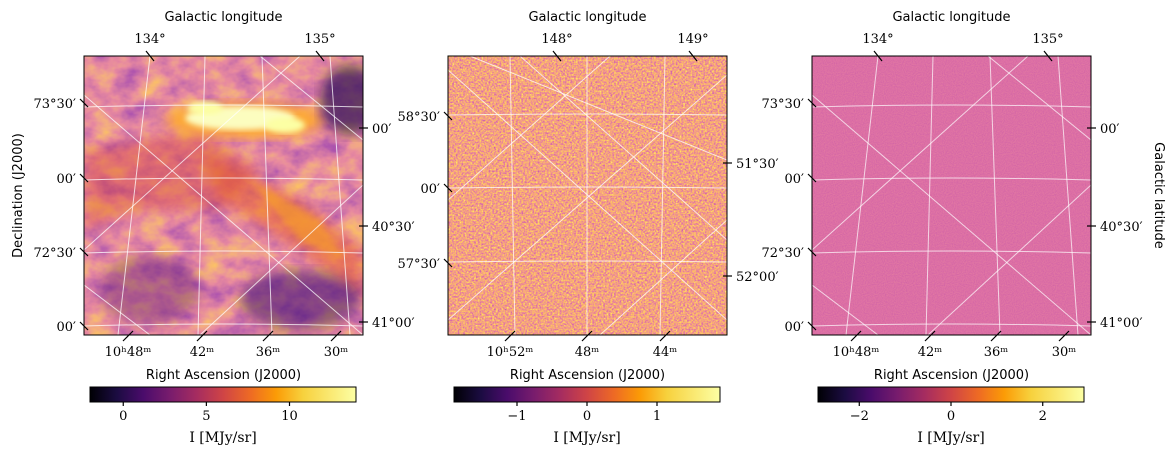 The image size is (1174, 455). What do you see at coordinates (1043, 416) in the screenshot?
I see `colorbar-tick-label: 2` at bounding box center [1043, 416].